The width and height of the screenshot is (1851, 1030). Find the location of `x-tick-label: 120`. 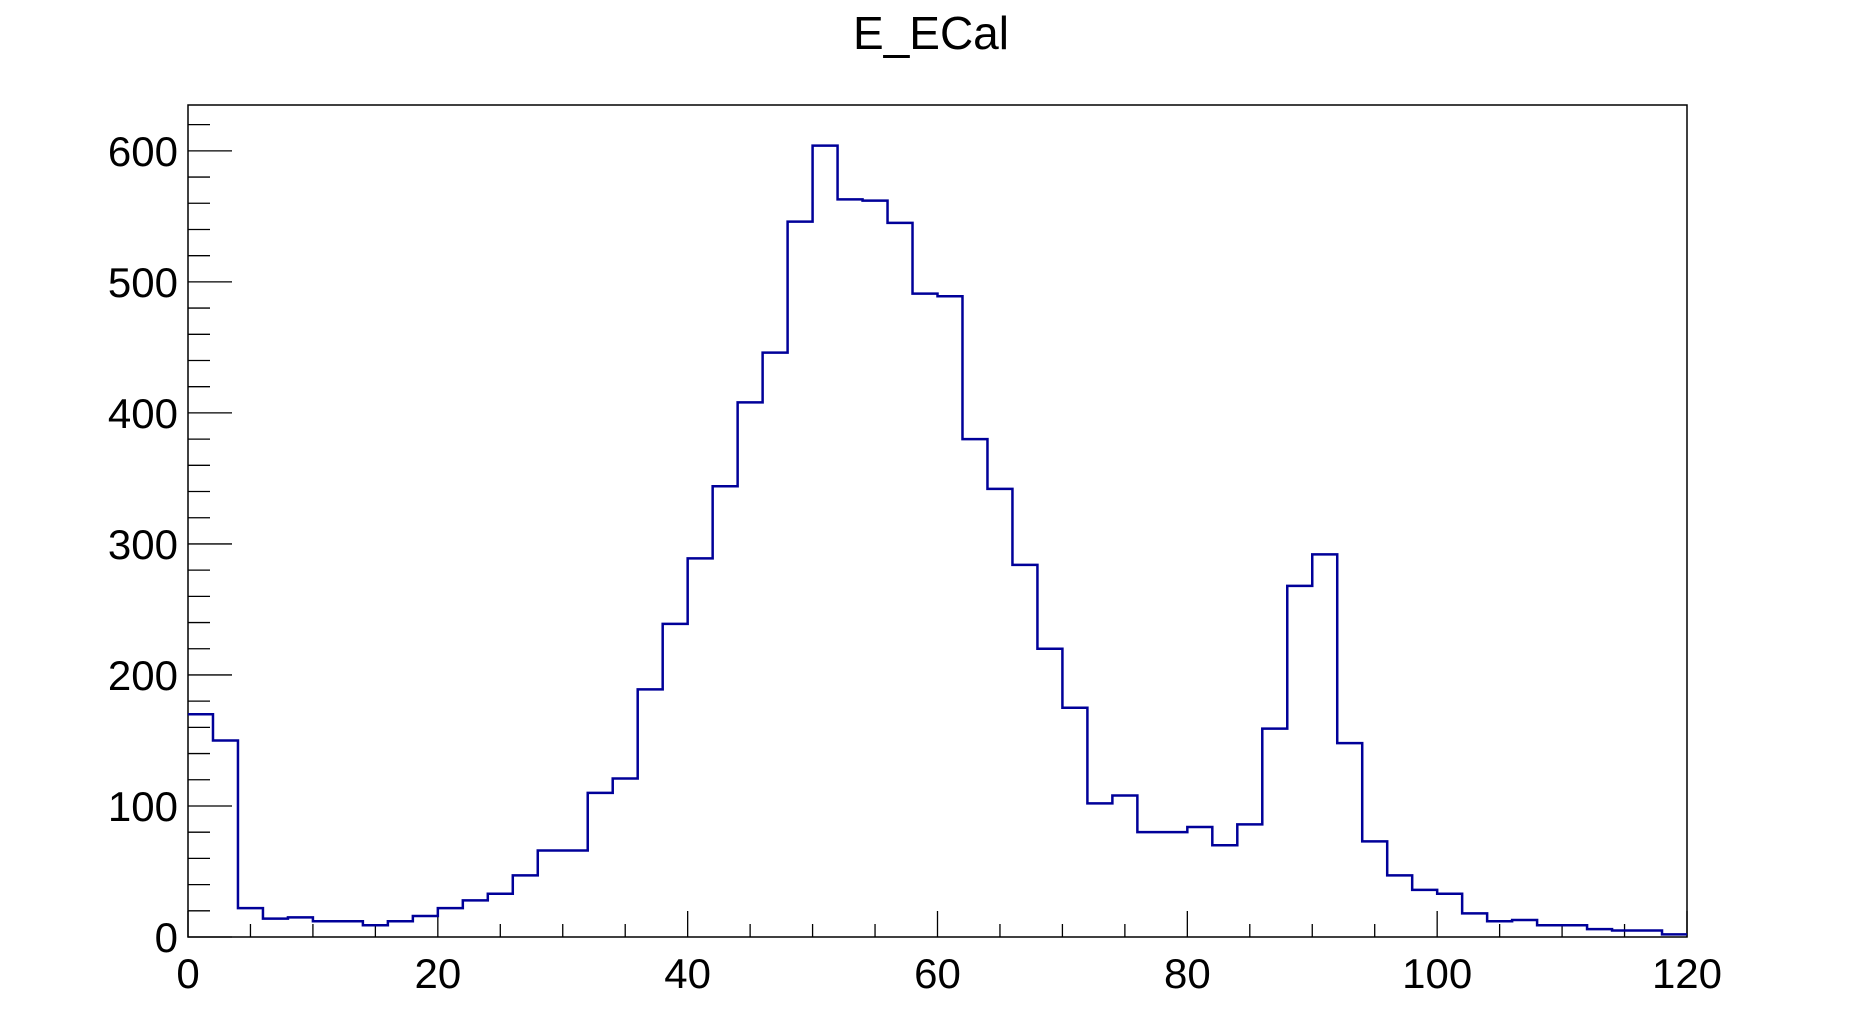

x-tick-label: 120 is located at coordinates (1687, 973).